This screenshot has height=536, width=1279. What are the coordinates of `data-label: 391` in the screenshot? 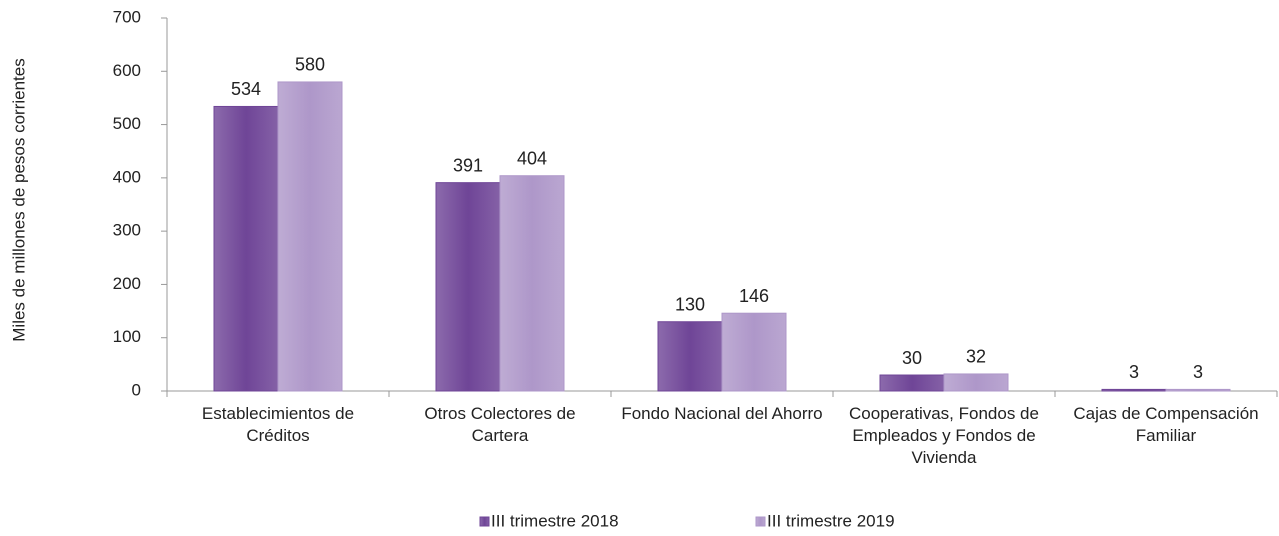 It's located at (468, 165).